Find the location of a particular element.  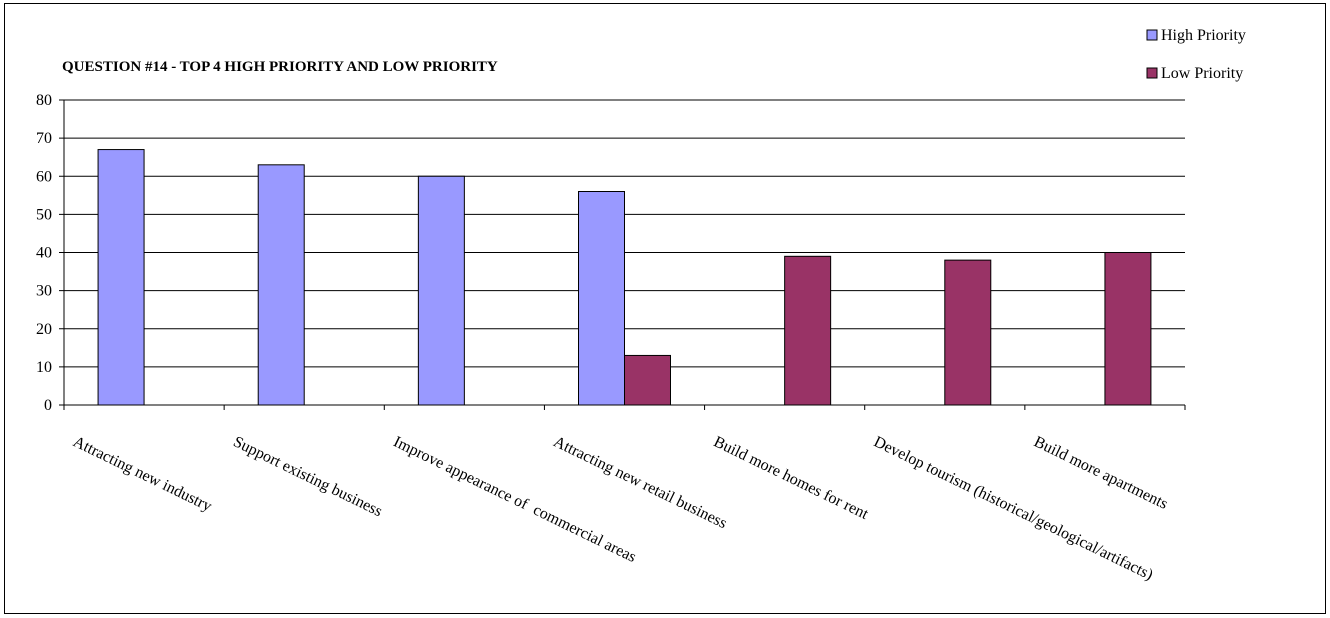

y-axis-ticks: 0 10 20 30 40 50 60 70 80 is located at coordinates (44, 253).